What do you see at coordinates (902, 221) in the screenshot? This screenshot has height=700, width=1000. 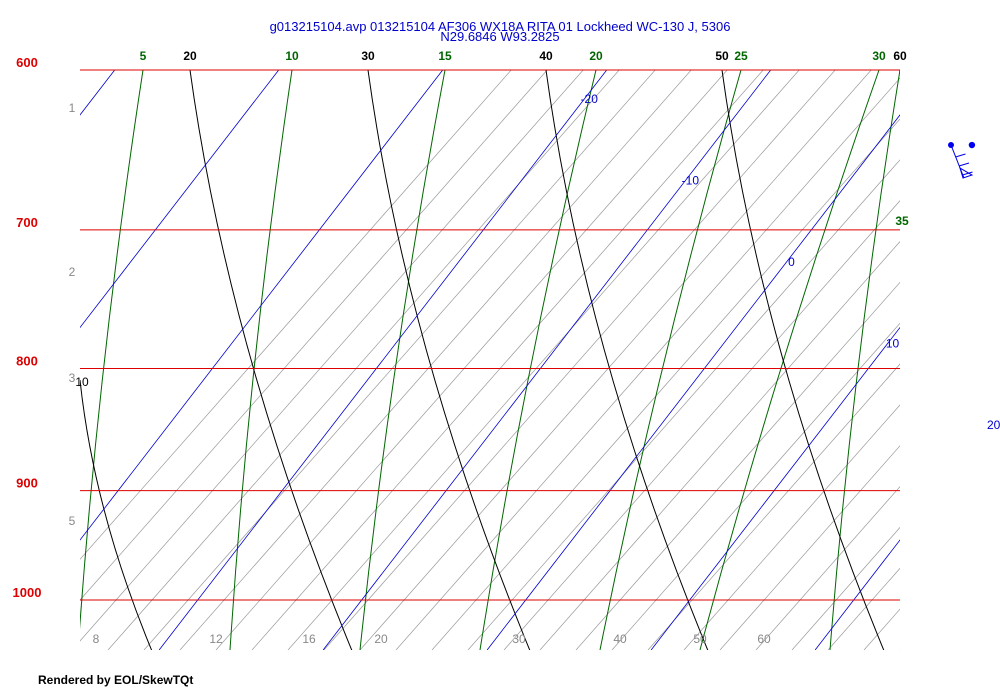 I see `moist-adiabat-label: 35` at bounding box center [902, 221].